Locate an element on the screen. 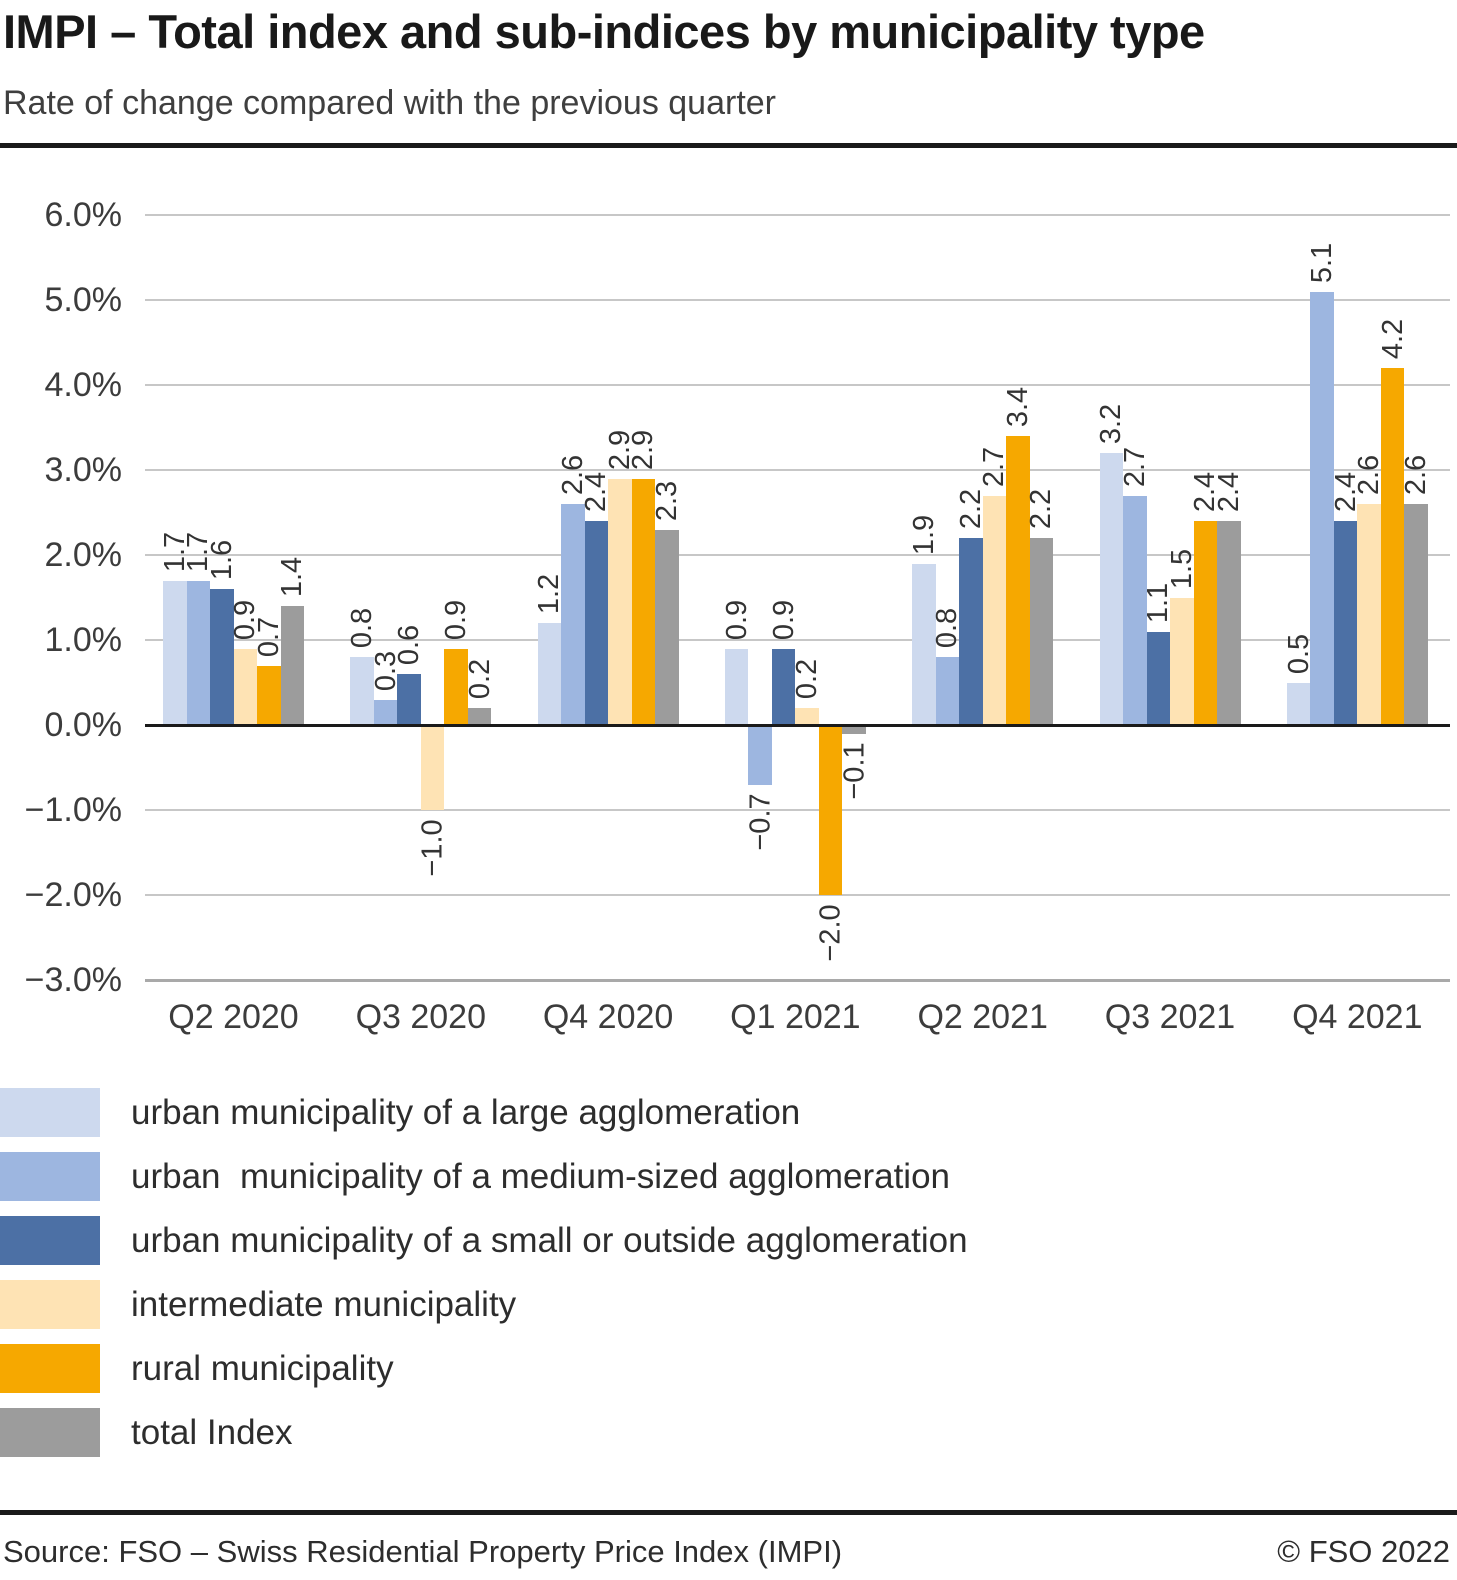 This screenshot has height=1580, width=1457. legend-swatch-total-index is located at coordinates (50, 1432).